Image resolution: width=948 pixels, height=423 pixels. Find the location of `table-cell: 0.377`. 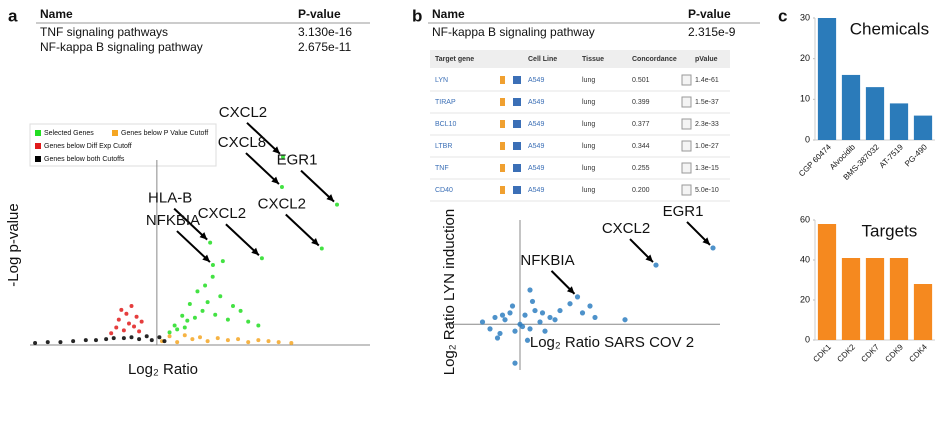

table-cell: 0.377 is located at coordinates (641, 124).